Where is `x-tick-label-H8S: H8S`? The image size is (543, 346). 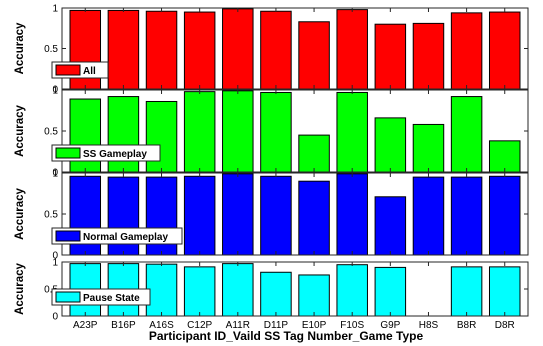 x-tick-label-H8S: H8S is located at coordinates (429, 325).